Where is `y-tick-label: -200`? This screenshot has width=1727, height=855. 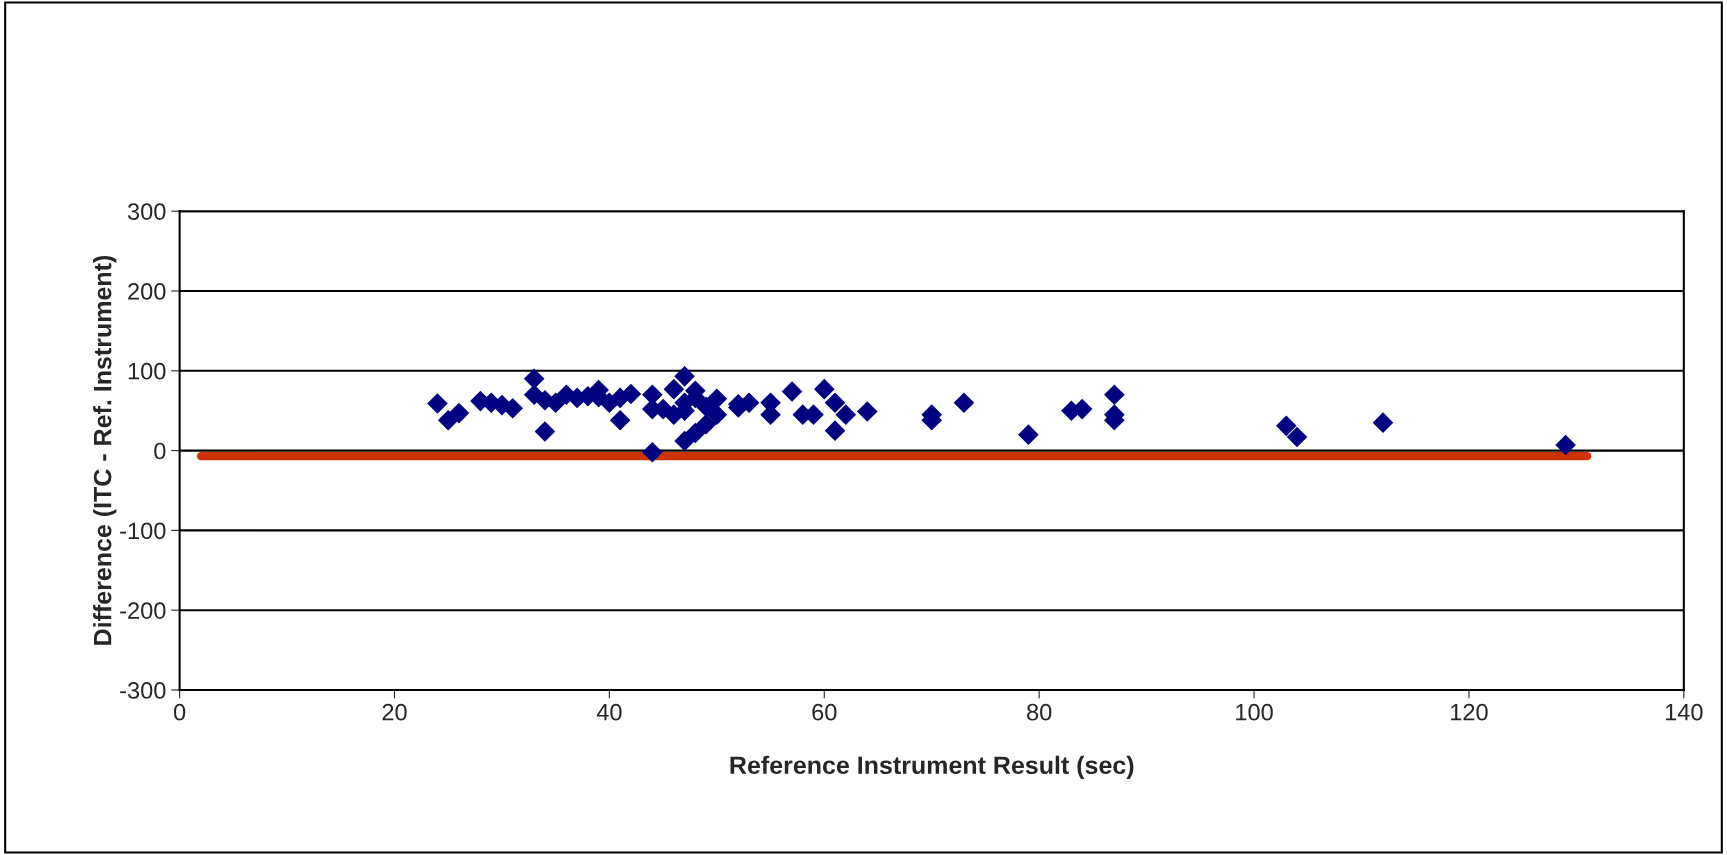 y-tick-label: -200 is located at coordinates (143, 610).